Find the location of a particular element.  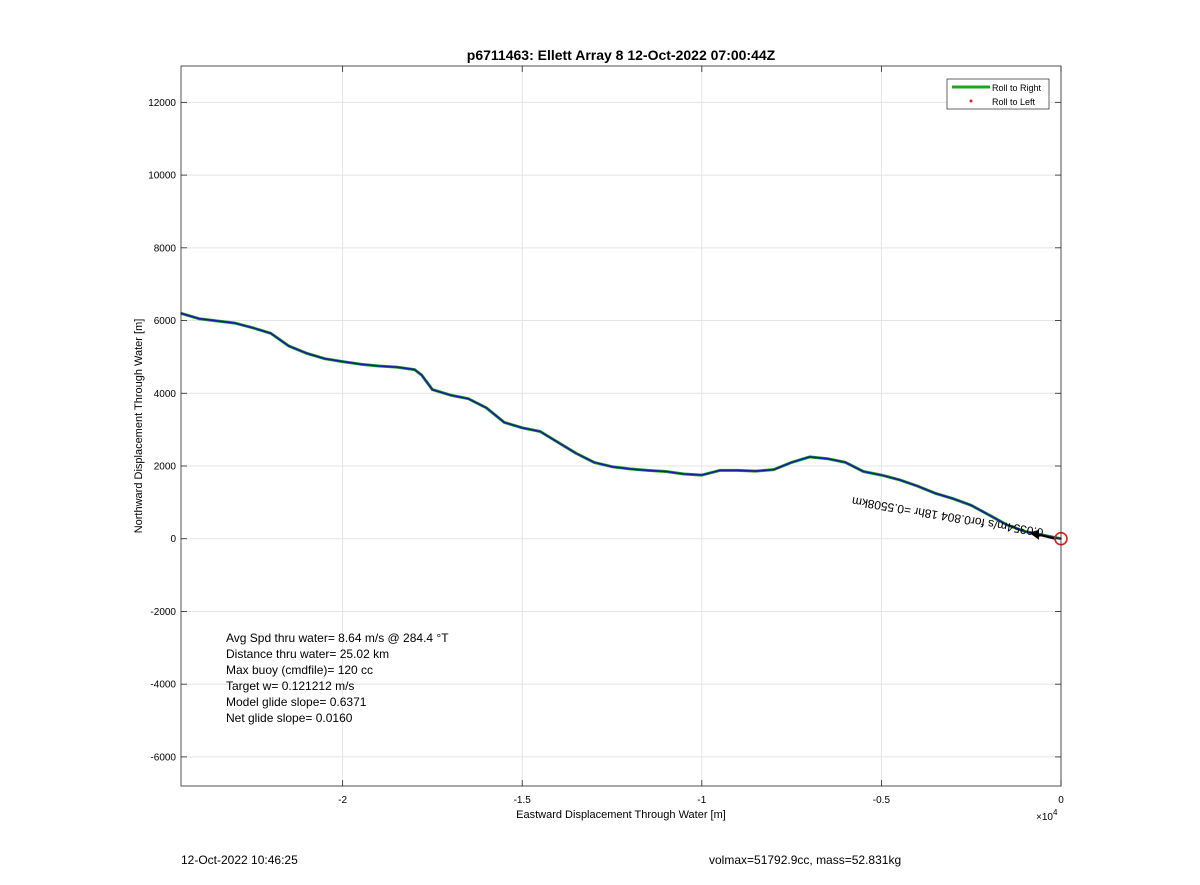

footer-timestamp: 12-Oct-2022 10:46:25 is located at coordinates (239, 860).